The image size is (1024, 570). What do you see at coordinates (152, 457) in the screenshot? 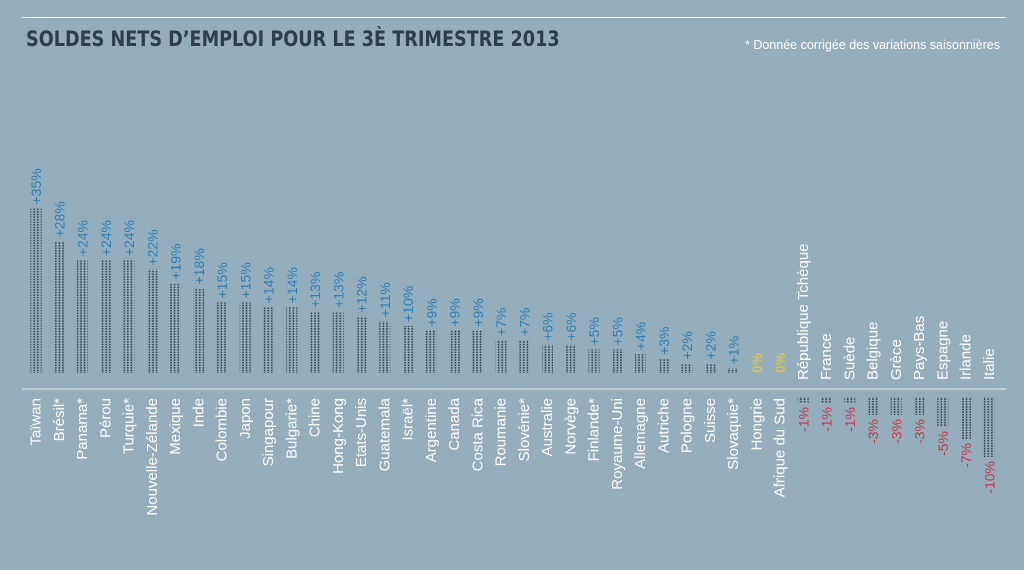
I see `category-label: Nouvelle-Zélande` at bounding box center [152, 457].